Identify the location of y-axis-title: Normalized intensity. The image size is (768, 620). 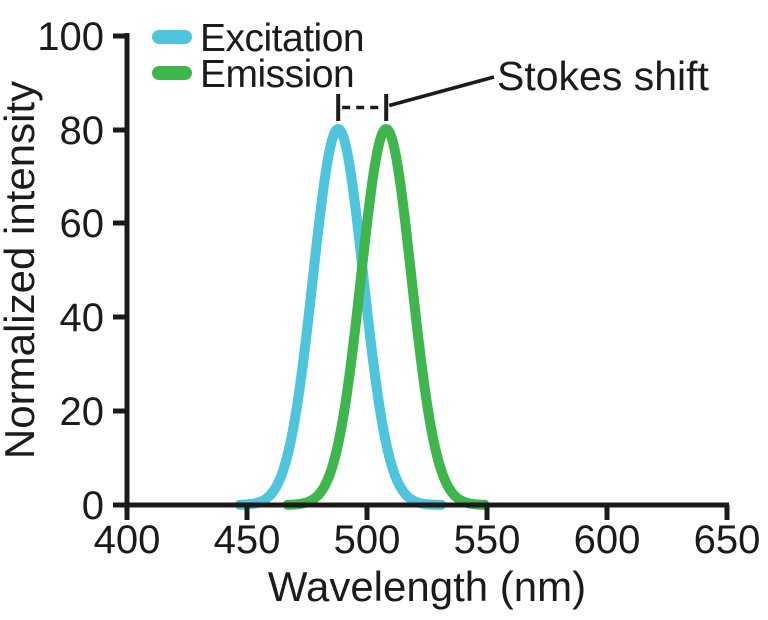
(21, 270).